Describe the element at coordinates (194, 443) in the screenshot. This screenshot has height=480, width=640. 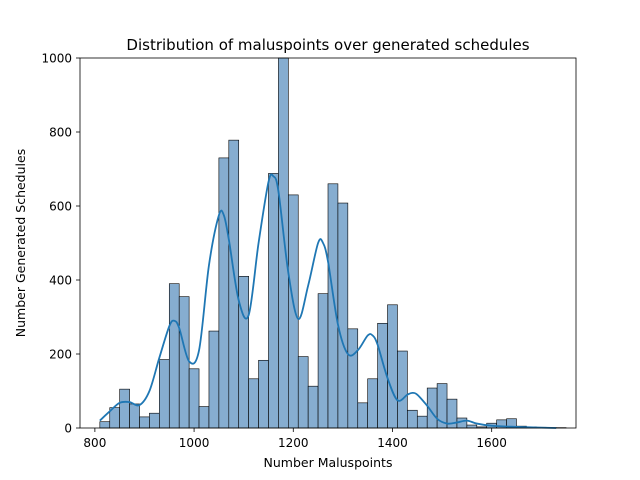
I see `x-tick-label: 1000` at that location.